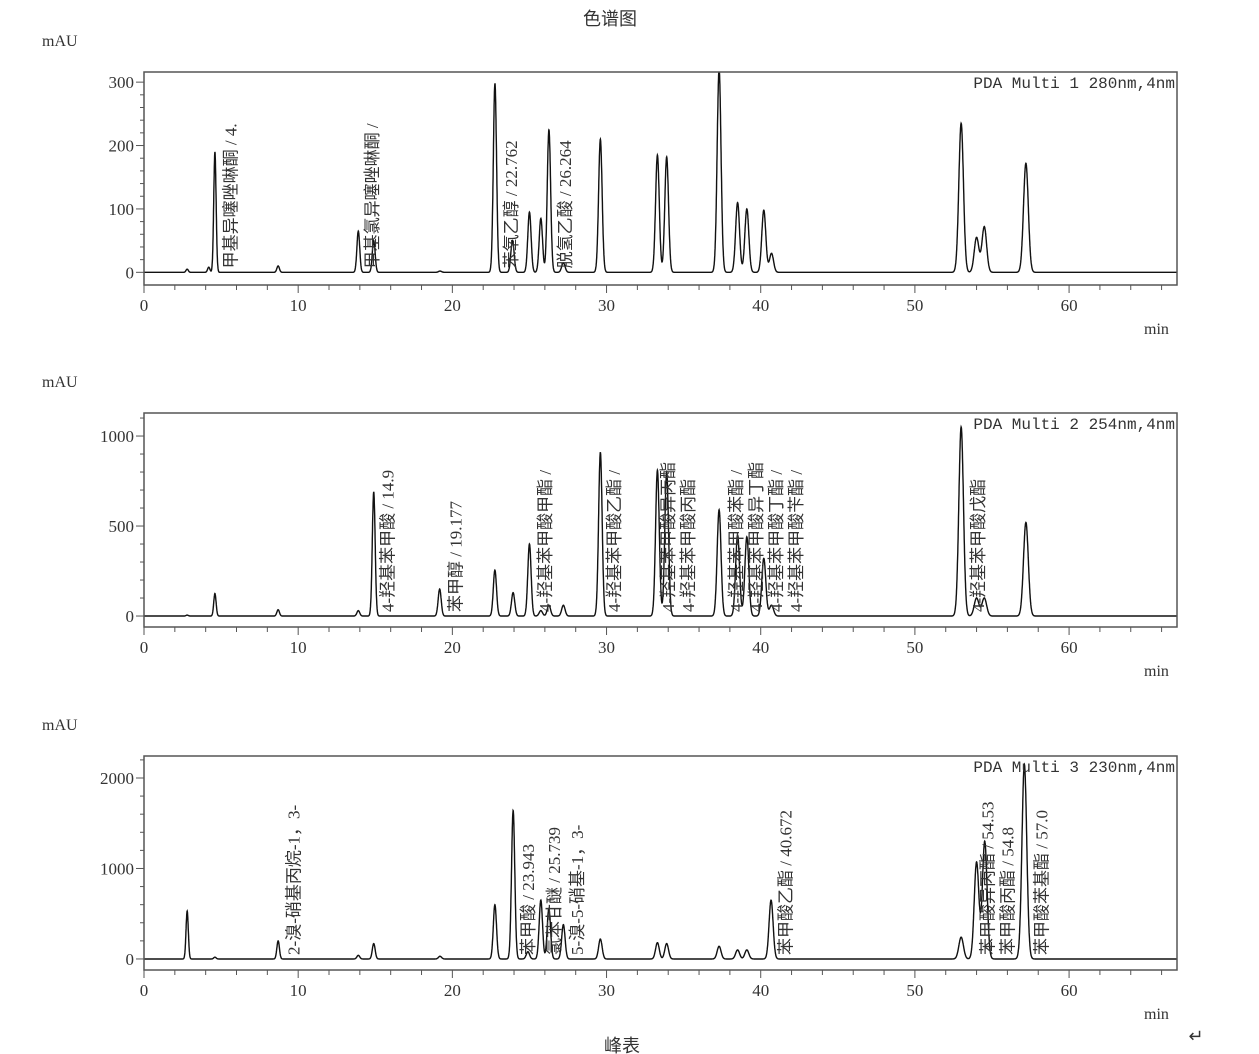 This screenshot has width=1259, height=1054. What do you see at coordinates (388, 541) in the screenshot?
I see `peak-annotation: 4-羟基苯甲酸 / 14.9` at bounding box center [388, 541].